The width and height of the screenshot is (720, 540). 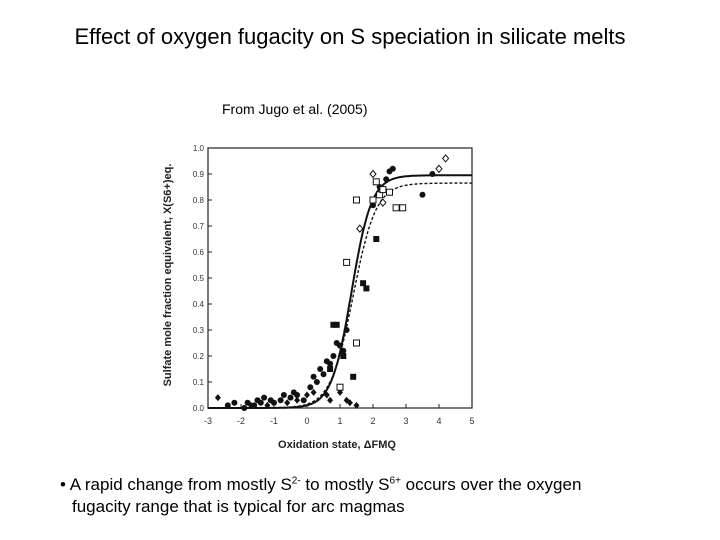 I want to click on y-tick-labels: 0.0 0.1 0.2 0.3 0.4 0.5 0.6 0.7 0.8 0.9 1.0, so click(x=199, y=278).